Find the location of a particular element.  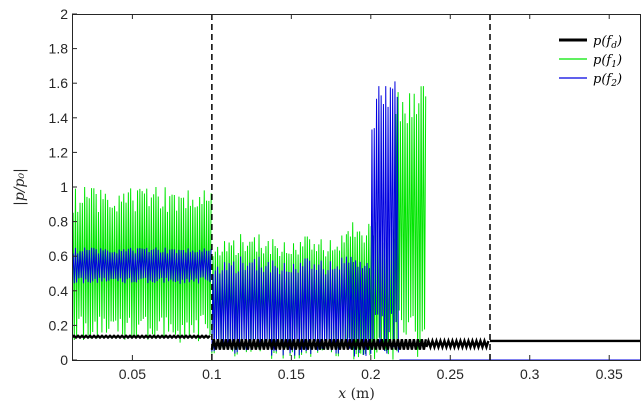

y-tick-label-2: 0.4 is located at coordinates (59, 291).